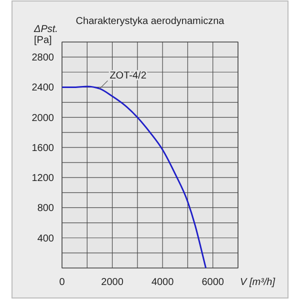  What do you see at coordinates (213, 282) in the screenshot?
I see `x-tick-label: 6000` at bounding box center [213, 282].